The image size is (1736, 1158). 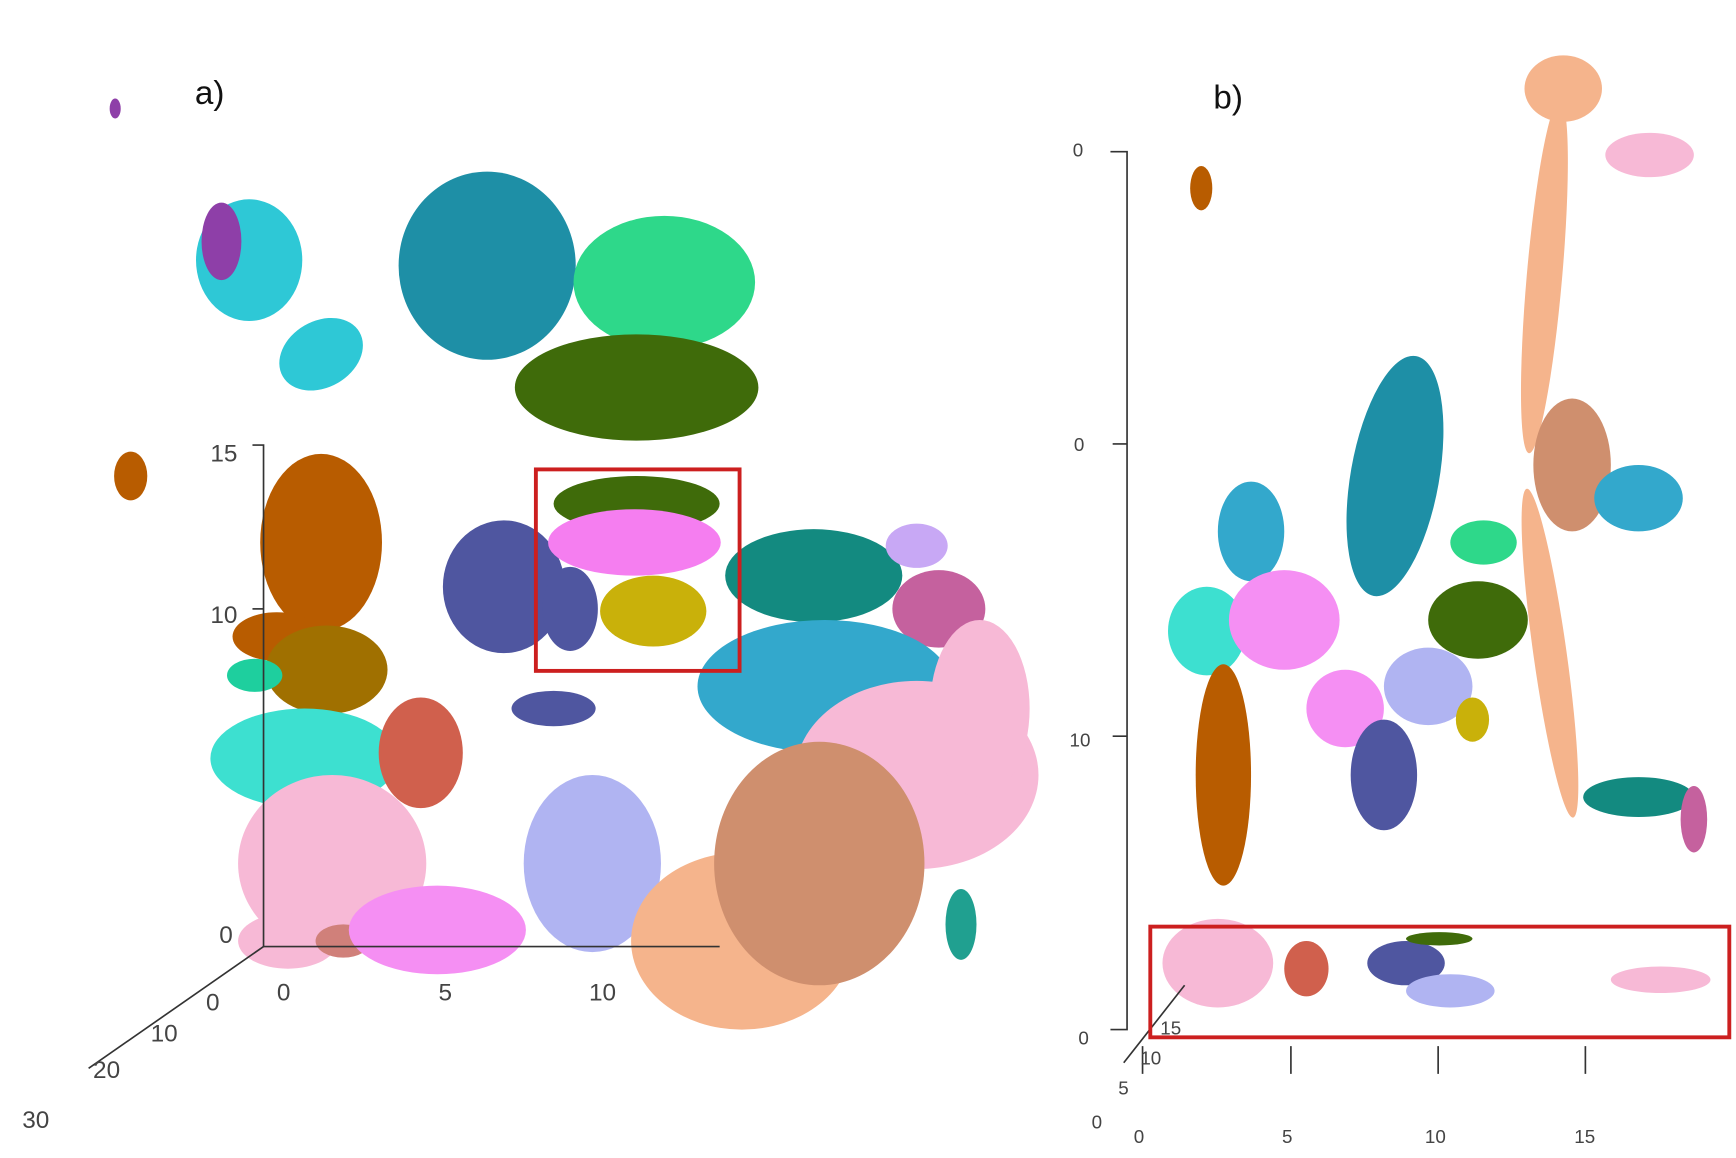 What do you see at coordinates (210, 93) in the screenshot?
I see `panel-label: a)` at bounding box center [210, 93].